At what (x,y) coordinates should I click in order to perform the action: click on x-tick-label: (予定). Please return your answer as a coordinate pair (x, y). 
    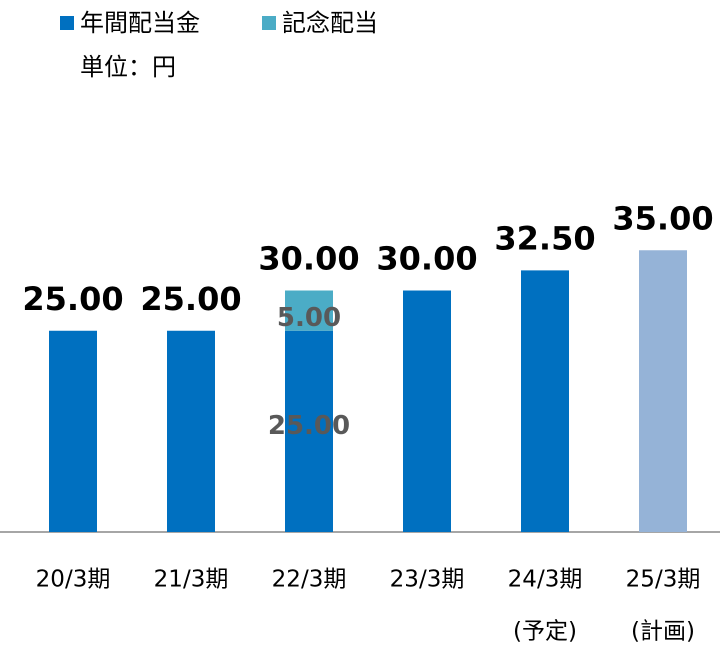
    Looking at the image, I should click on (545, 632).